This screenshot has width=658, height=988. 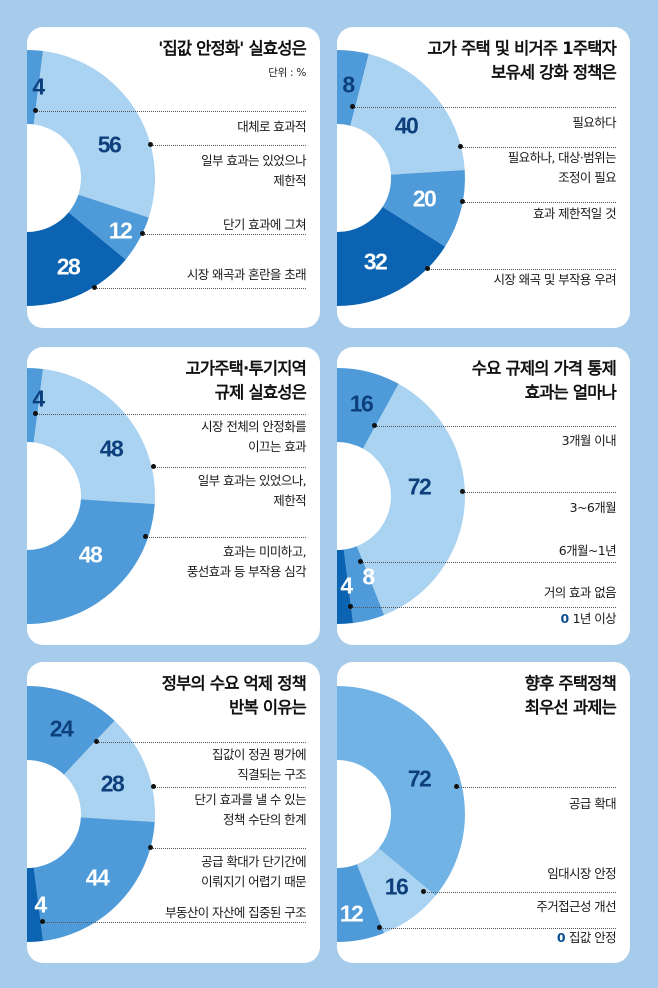 What do you see at coordinates (236, 912) in the screenshot?
I see `category-label-line: 부동산이 자산에 집중된 구조` at bounding box center [236, 912].